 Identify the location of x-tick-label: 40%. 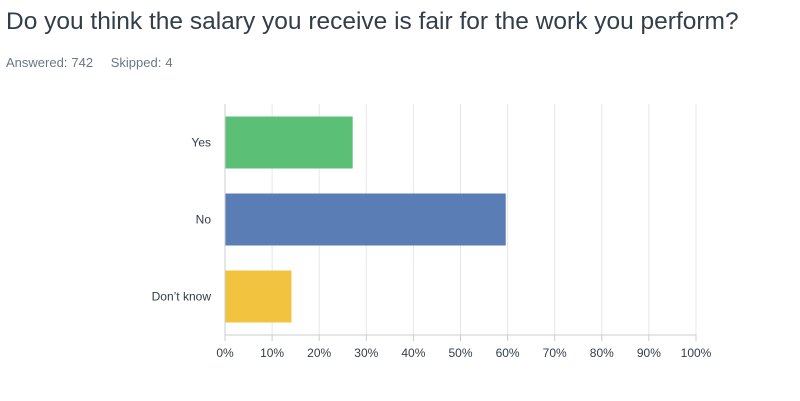
(413, 353).